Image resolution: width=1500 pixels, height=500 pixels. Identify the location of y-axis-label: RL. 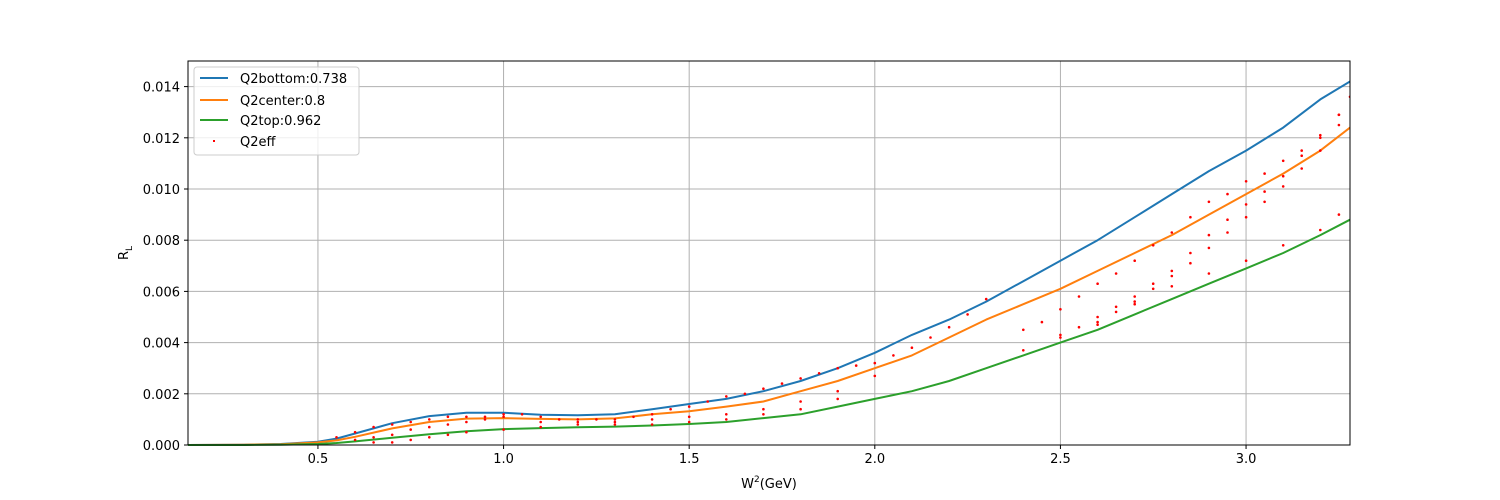
(126, 253).